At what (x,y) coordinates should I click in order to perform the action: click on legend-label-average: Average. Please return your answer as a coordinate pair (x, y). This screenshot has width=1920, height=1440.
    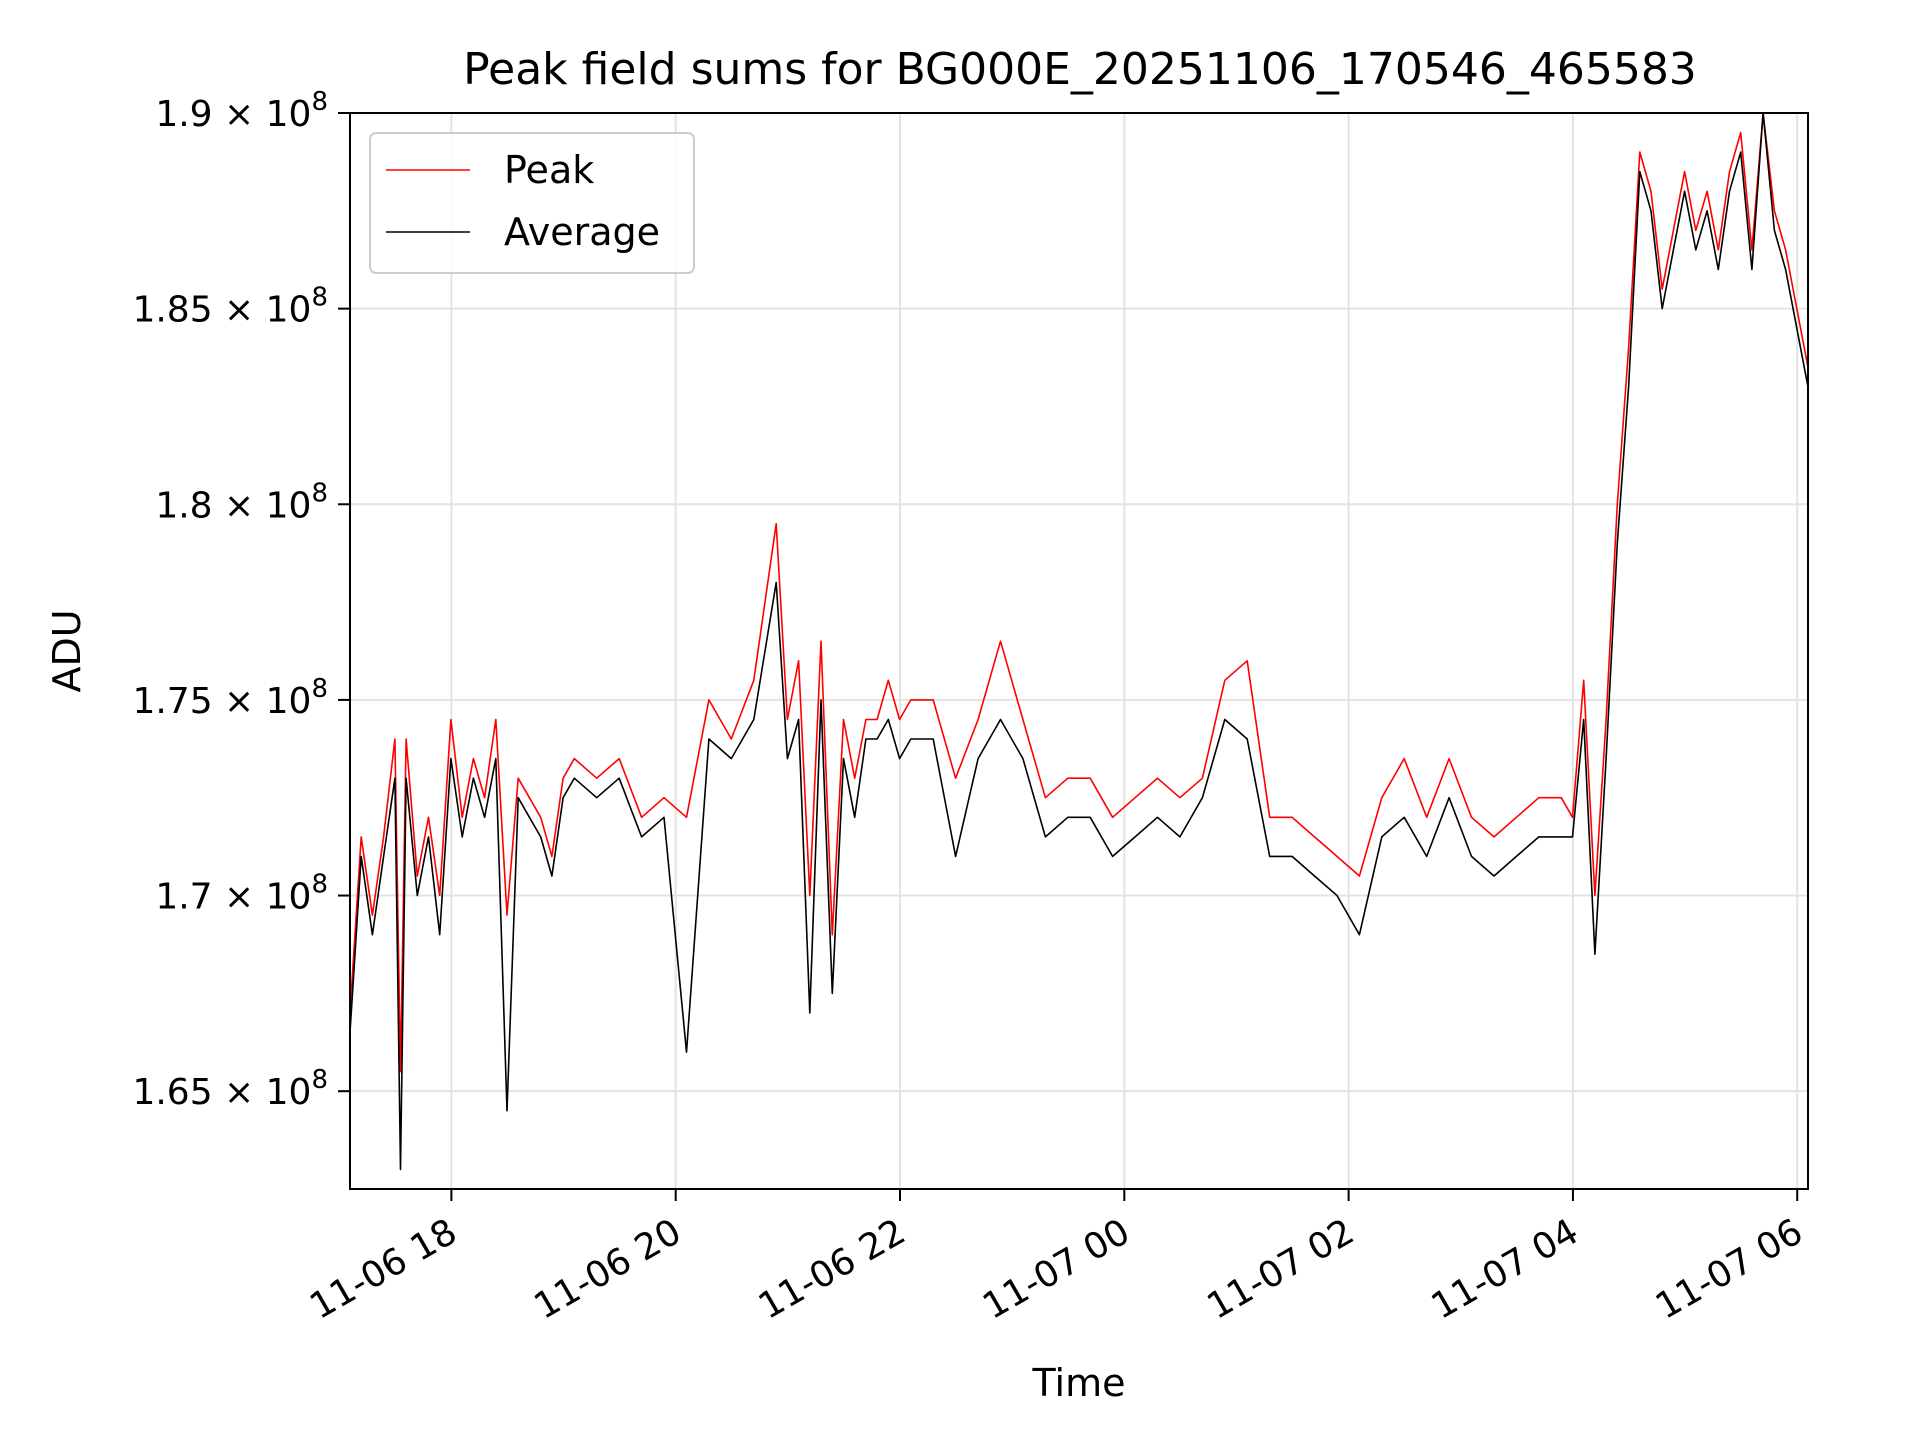
    Looking at the image, I should click on (582, 232).